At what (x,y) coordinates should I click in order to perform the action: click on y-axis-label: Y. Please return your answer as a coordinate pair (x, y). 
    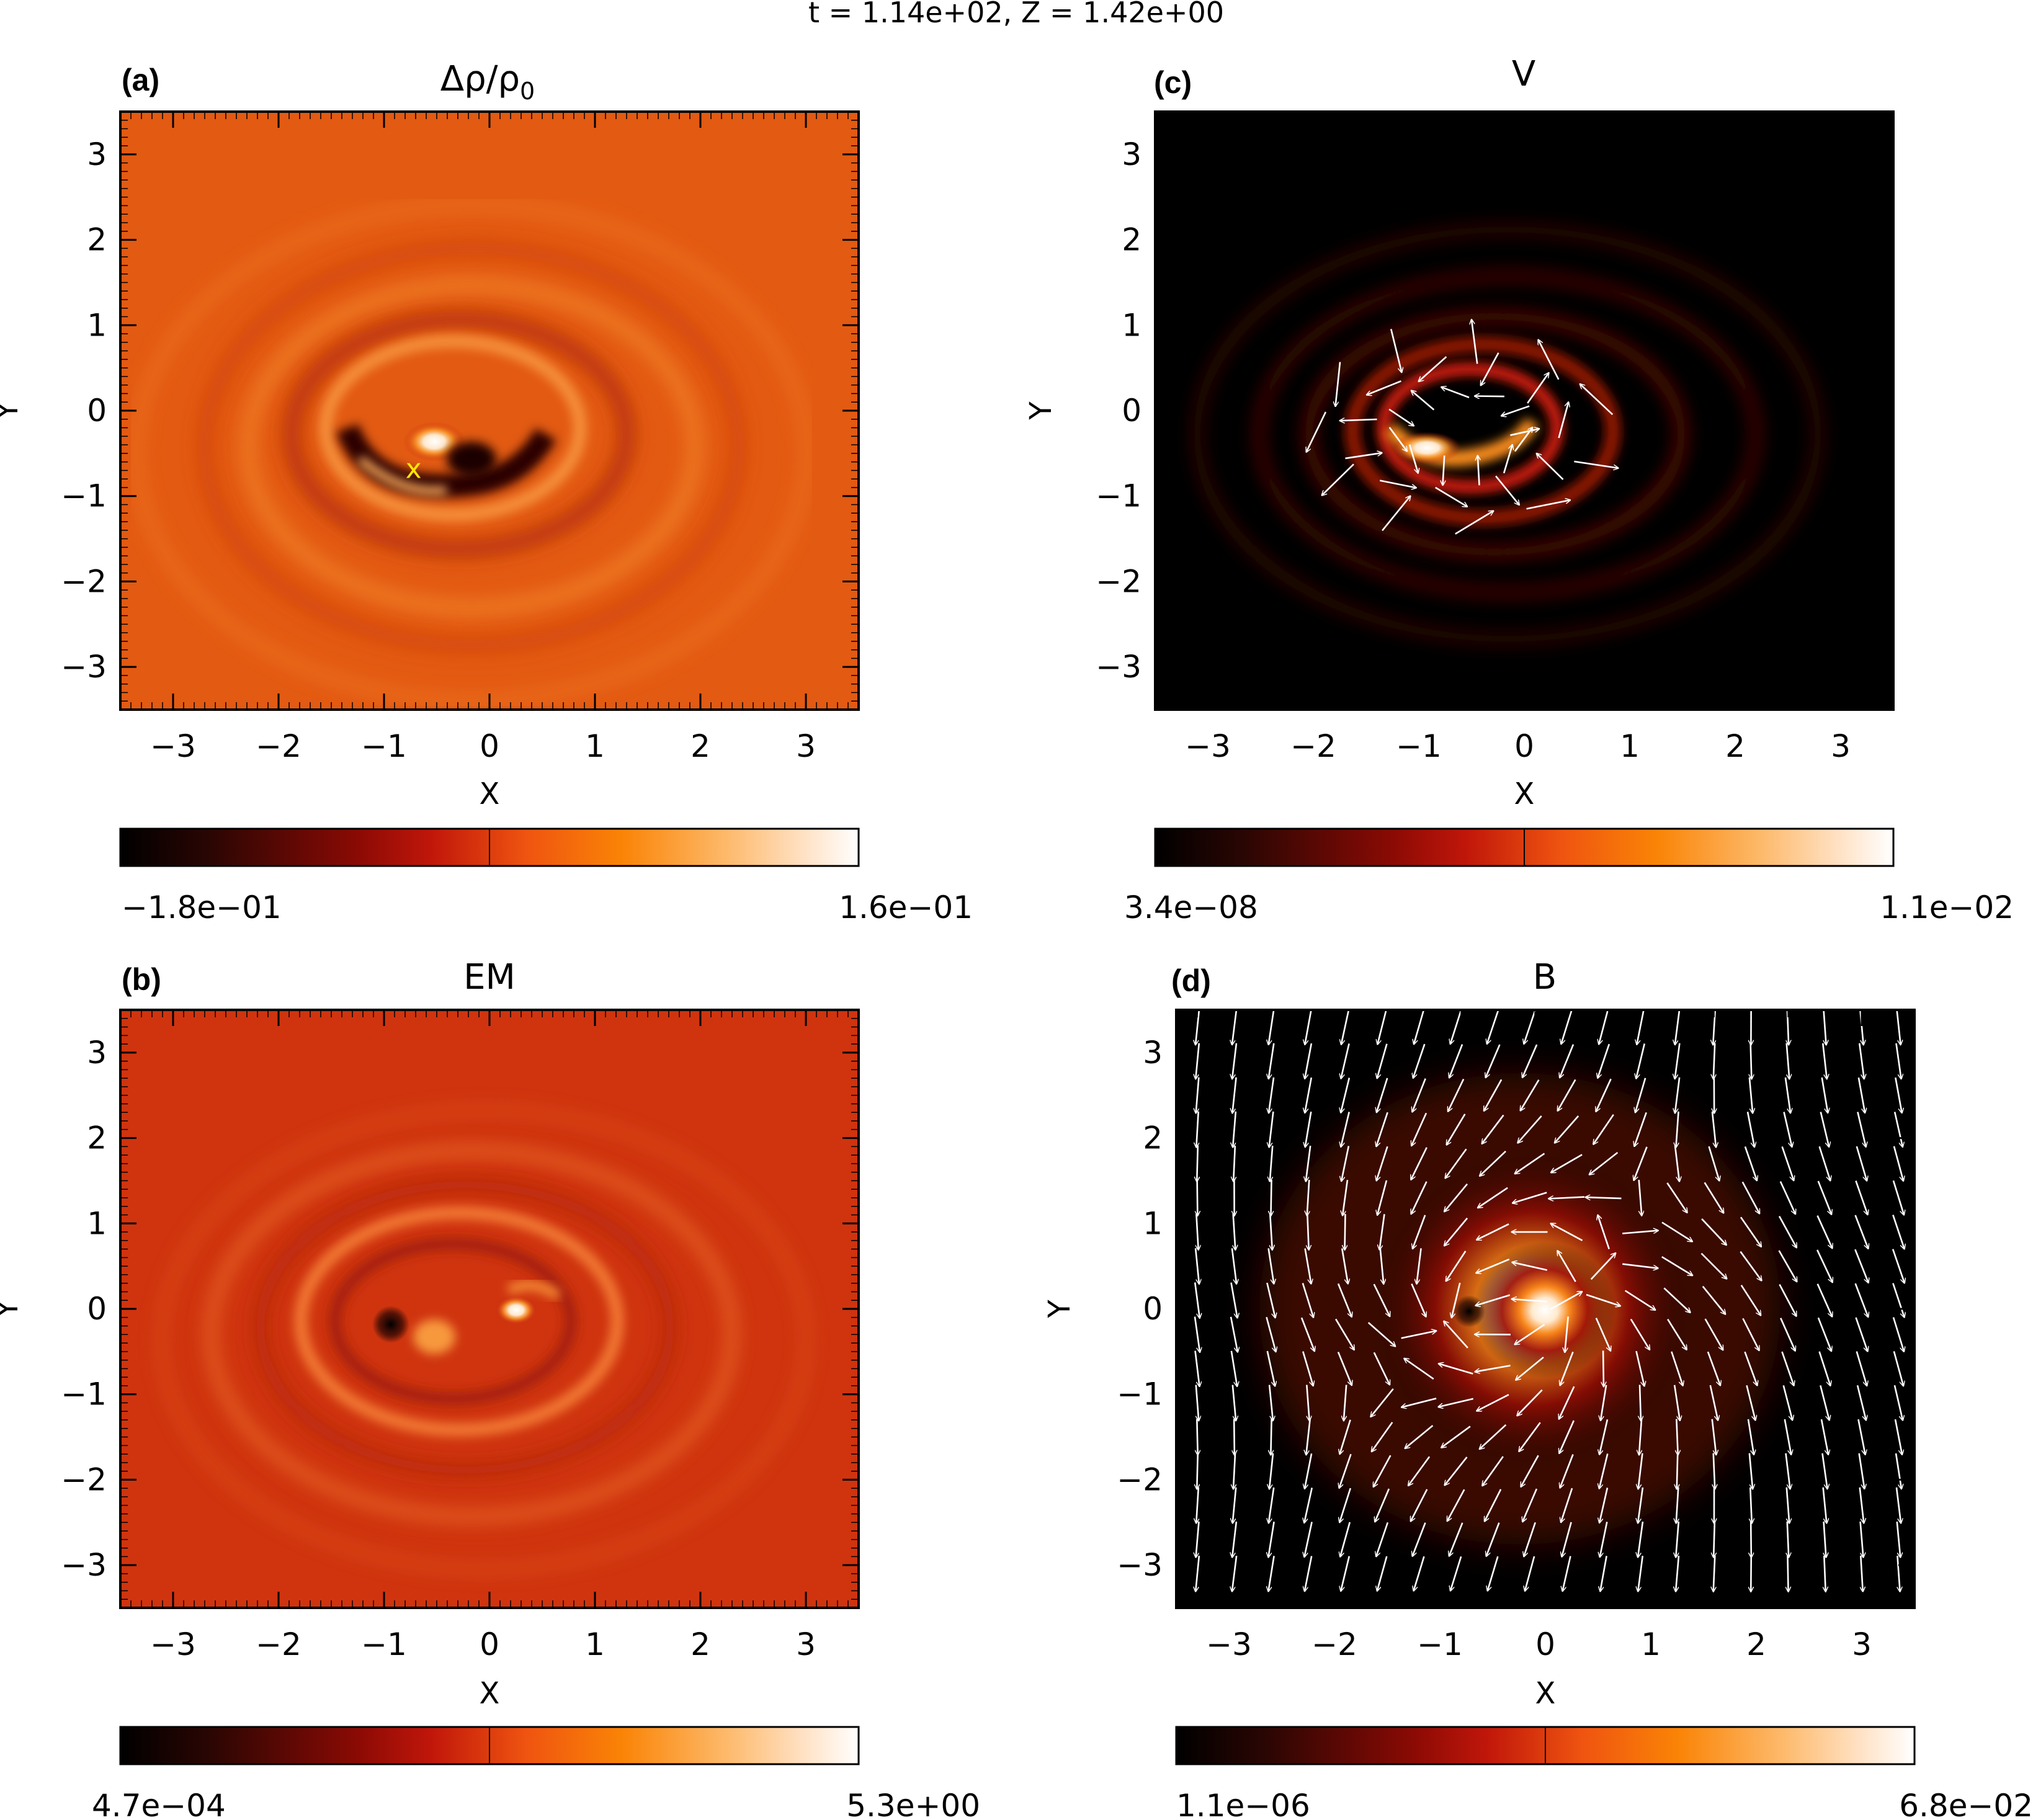
    Looking at the image, I should click on (1041, 411).